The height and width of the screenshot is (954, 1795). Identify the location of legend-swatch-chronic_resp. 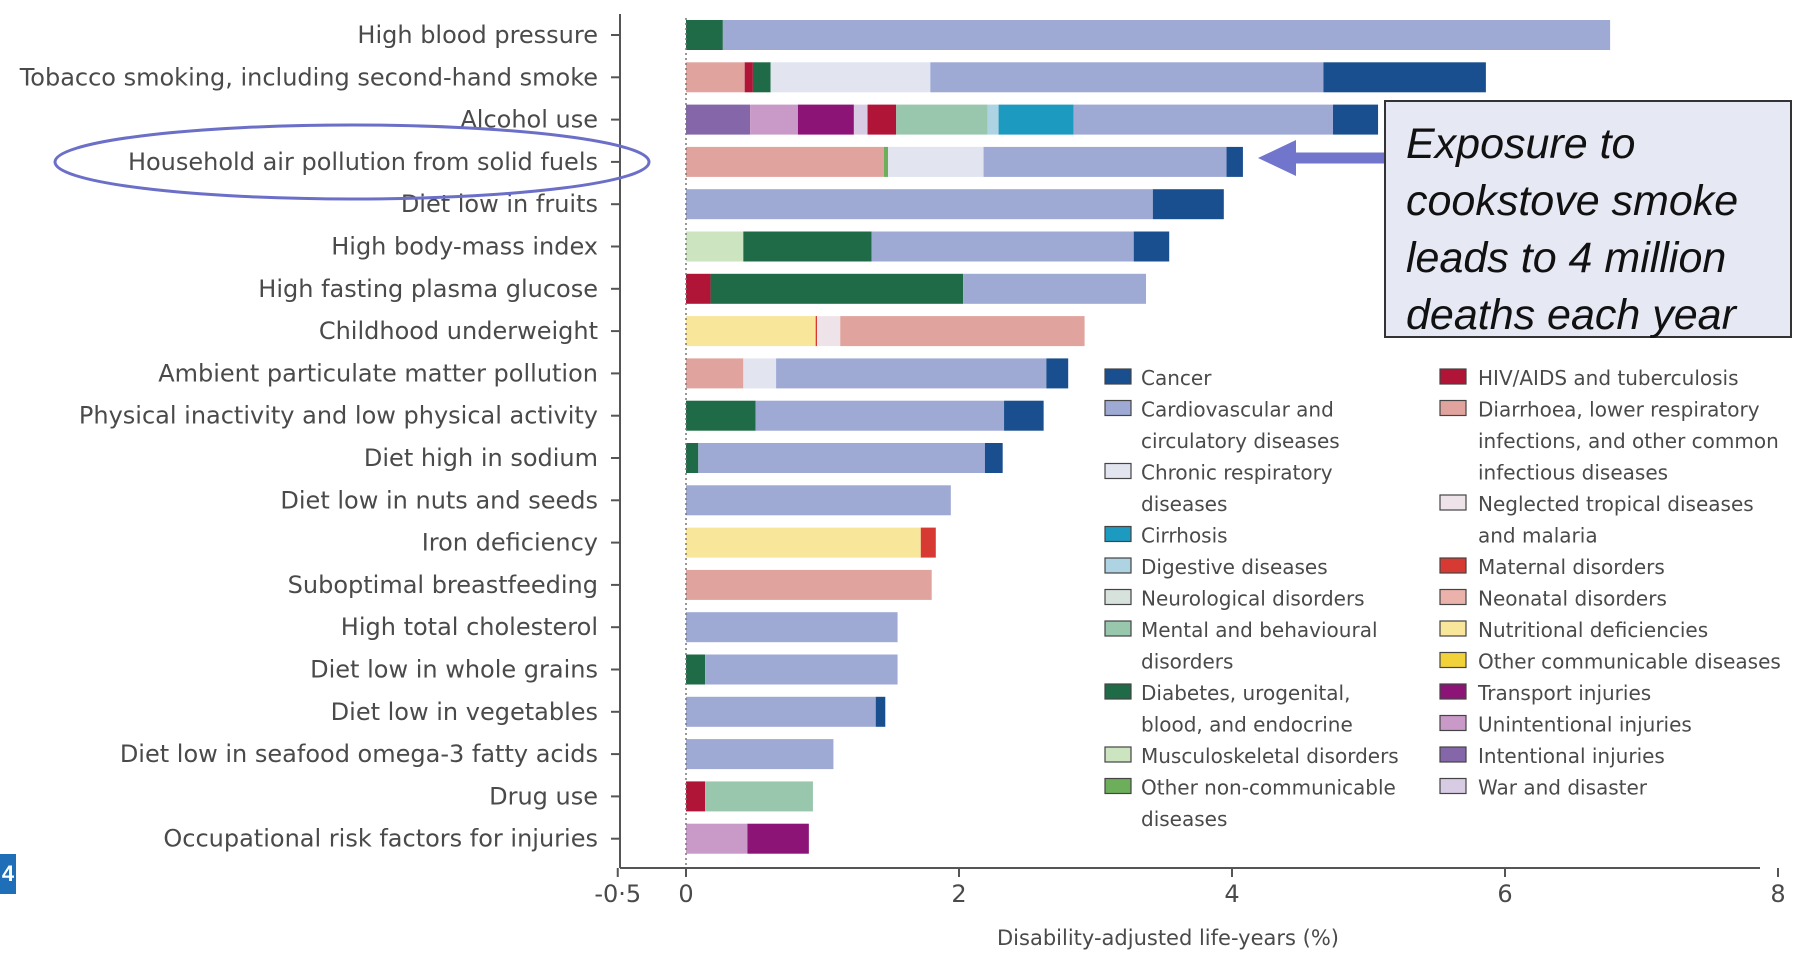
(1118, 471).